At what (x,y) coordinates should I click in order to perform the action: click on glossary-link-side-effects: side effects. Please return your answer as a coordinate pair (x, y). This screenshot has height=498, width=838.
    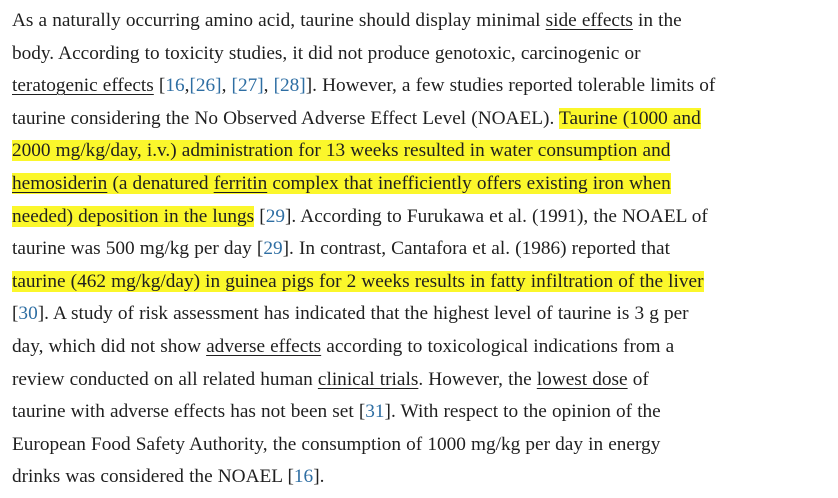
    Looking at the image, I should click on (589, 20).